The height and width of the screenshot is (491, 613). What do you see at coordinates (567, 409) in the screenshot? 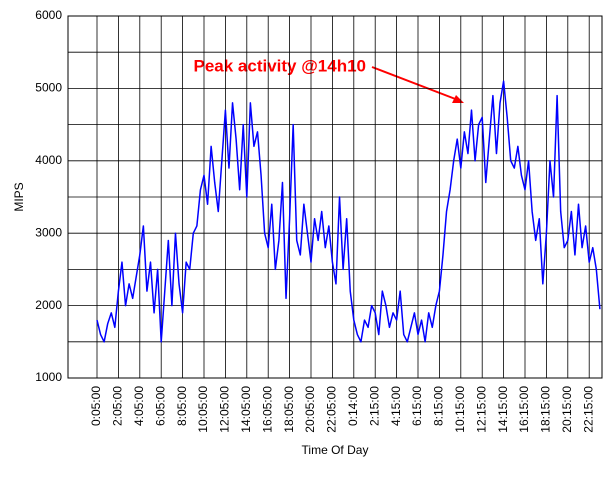
I see `x-tick-label: 20:15:00` at bounding box center [567, 409].